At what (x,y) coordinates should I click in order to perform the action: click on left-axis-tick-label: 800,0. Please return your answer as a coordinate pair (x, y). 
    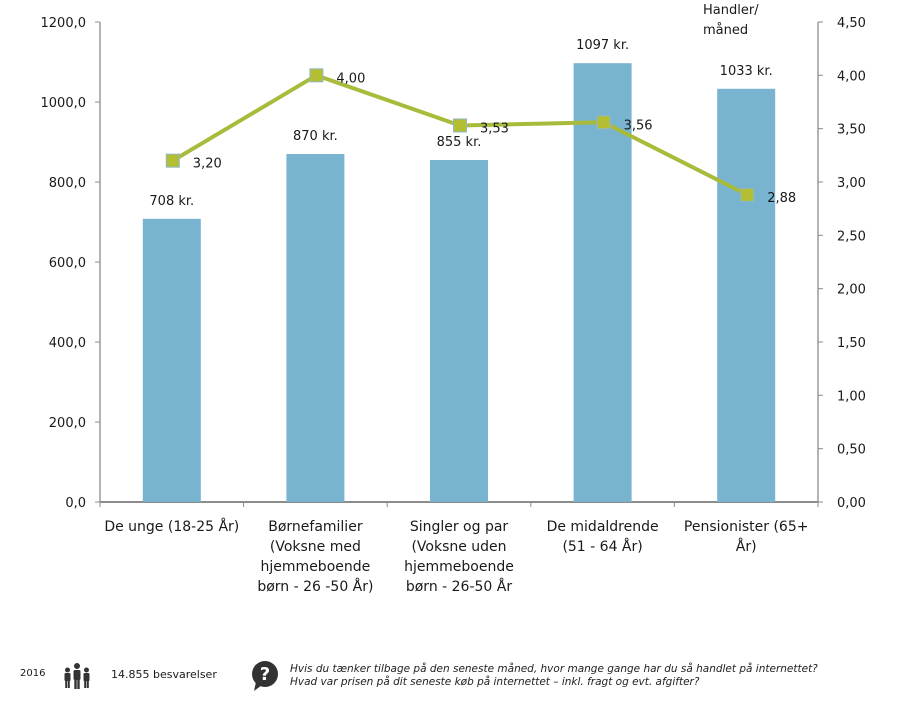
    Looking at the image, I should click on (67, 183).